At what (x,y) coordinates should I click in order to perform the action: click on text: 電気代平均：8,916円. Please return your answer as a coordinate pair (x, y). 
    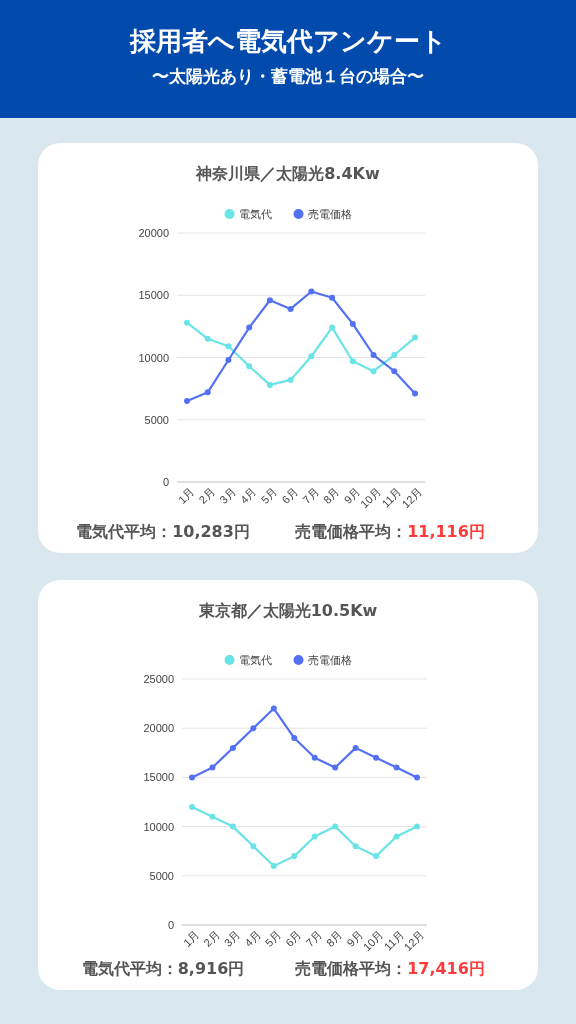
    Looking at the image, I should click on (163, 968).